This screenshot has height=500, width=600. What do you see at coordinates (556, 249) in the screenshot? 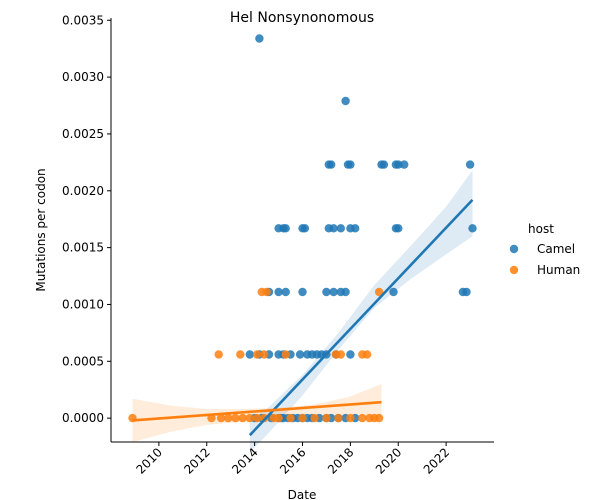
I see `camel-legend-label: Camel` at bounding box center [556, 249].